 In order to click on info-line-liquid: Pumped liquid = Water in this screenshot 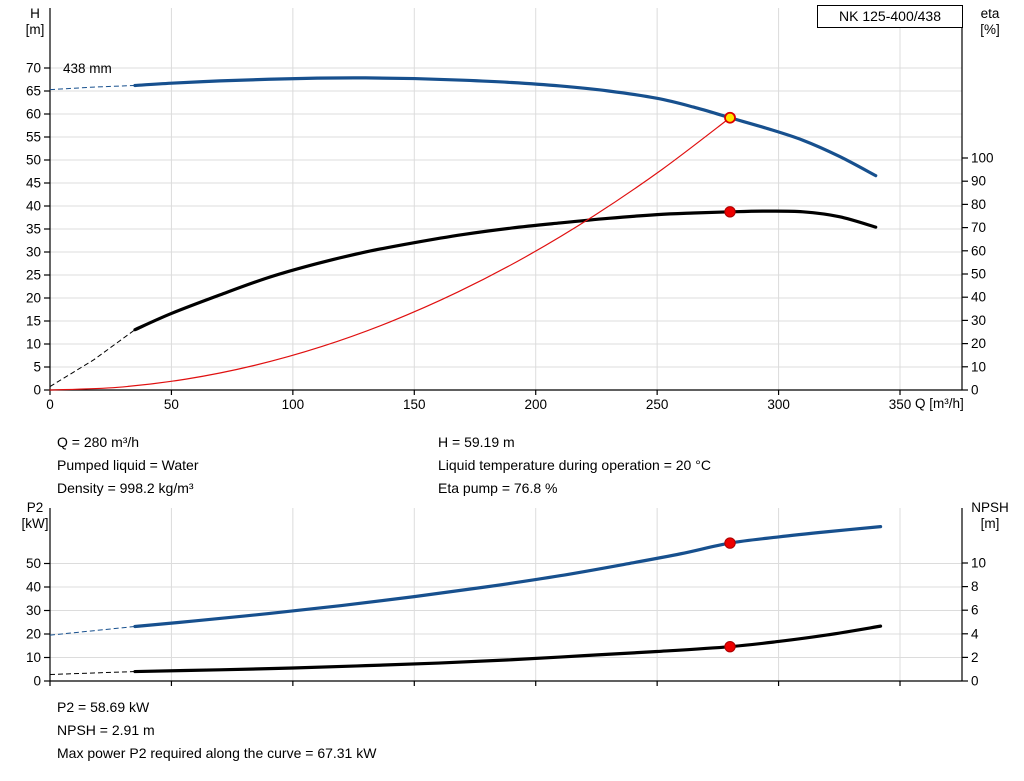, I will do `click(128, 465)`.